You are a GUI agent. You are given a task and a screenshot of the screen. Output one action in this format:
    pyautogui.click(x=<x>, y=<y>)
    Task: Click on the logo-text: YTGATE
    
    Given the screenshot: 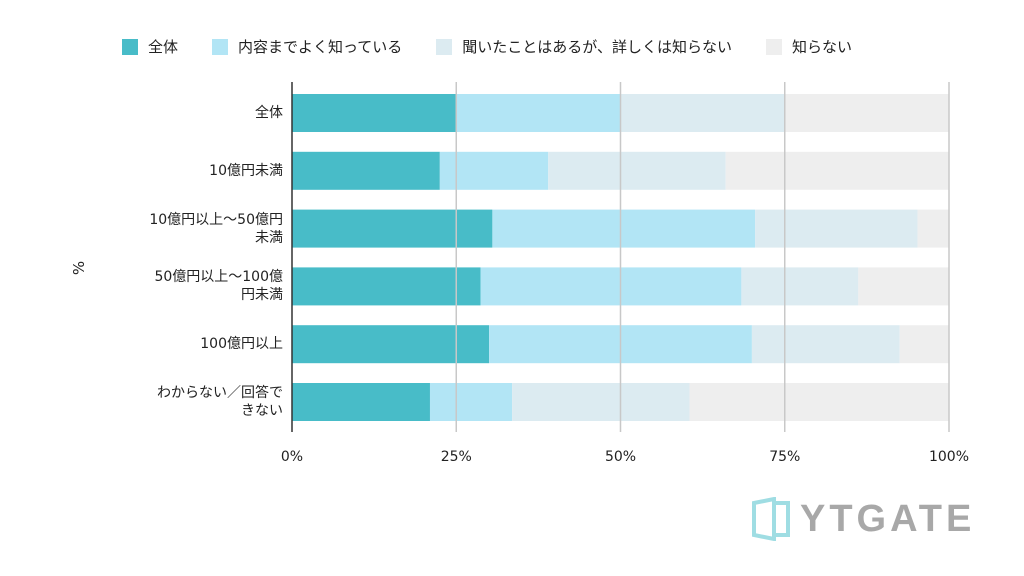 What is the action you would take?
    pyautogui.click(x=888, y=518)
    